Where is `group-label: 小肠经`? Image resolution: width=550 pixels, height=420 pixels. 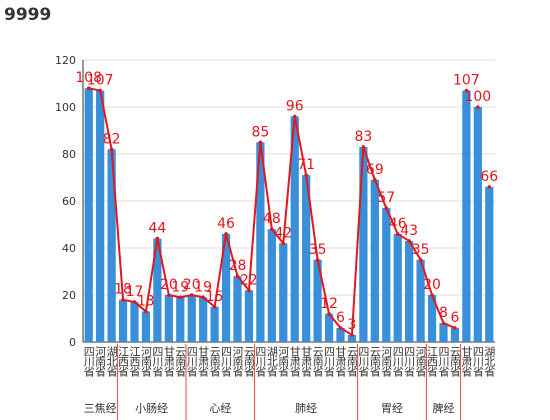 group-label: 小肠经 is located at coordinates (151, 408).